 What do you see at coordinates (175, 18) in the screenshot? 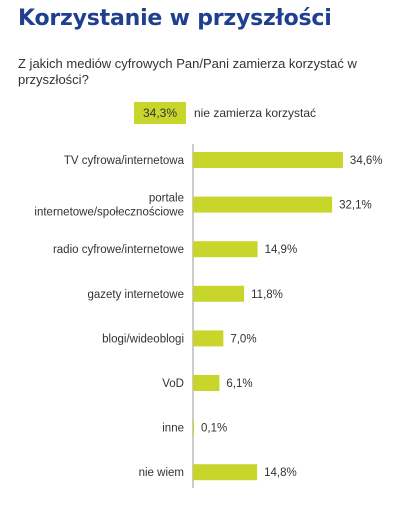
I see `page-title: Korzystanie w przyszłości` at bounding box center [175, 18].